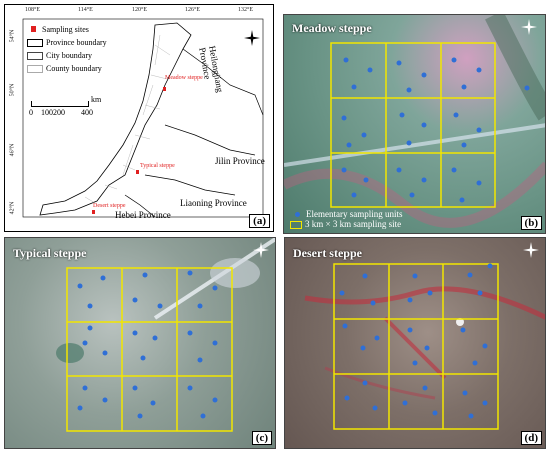 The height and width of the screenshot is (453, 550). What do you see at coordinates (76, 42) in the screenshot?
I see `legend-province: Province boundary` at bounding box center [76, 42].